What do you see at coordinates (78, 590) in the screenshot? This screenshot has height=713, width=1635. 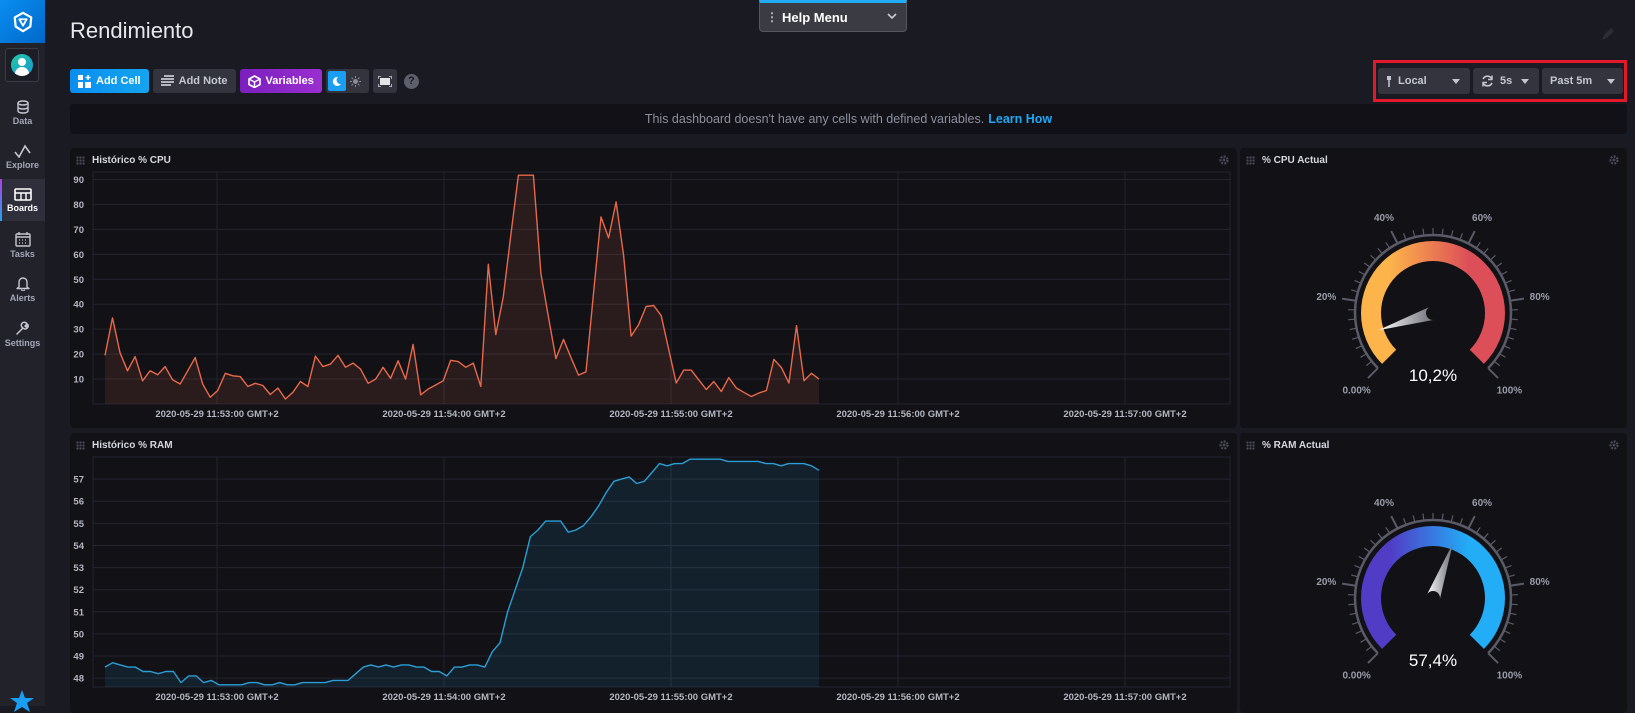 I see `svg-text: 52` at bounding box center [78, 590].